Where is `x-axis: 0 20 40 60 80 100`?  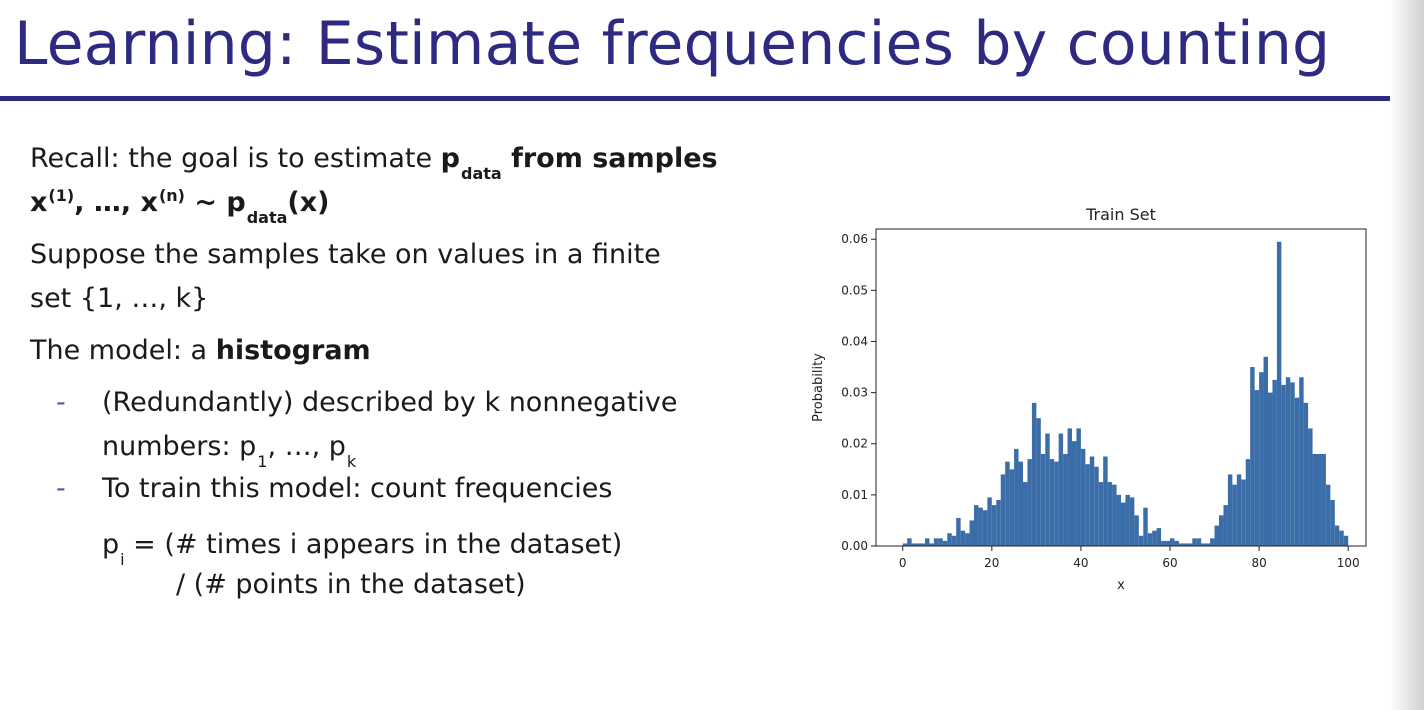 x-axis: 0 20 40 60 80 100 is located at coordinates (1129, 558).